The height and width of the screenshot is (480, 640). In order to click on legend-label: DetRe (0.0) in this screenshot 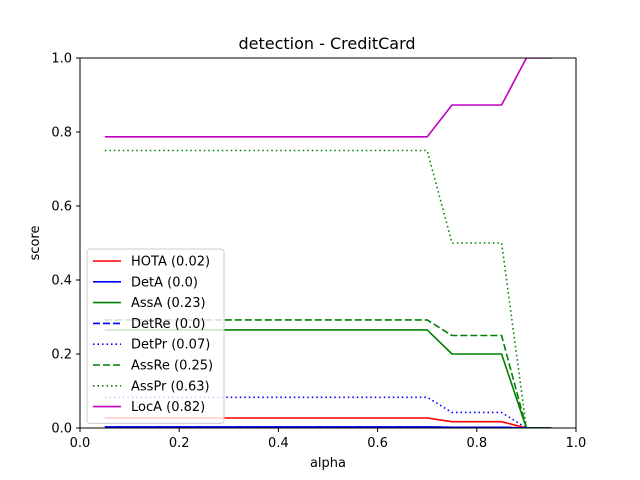, I will do `click(168, 324)`.